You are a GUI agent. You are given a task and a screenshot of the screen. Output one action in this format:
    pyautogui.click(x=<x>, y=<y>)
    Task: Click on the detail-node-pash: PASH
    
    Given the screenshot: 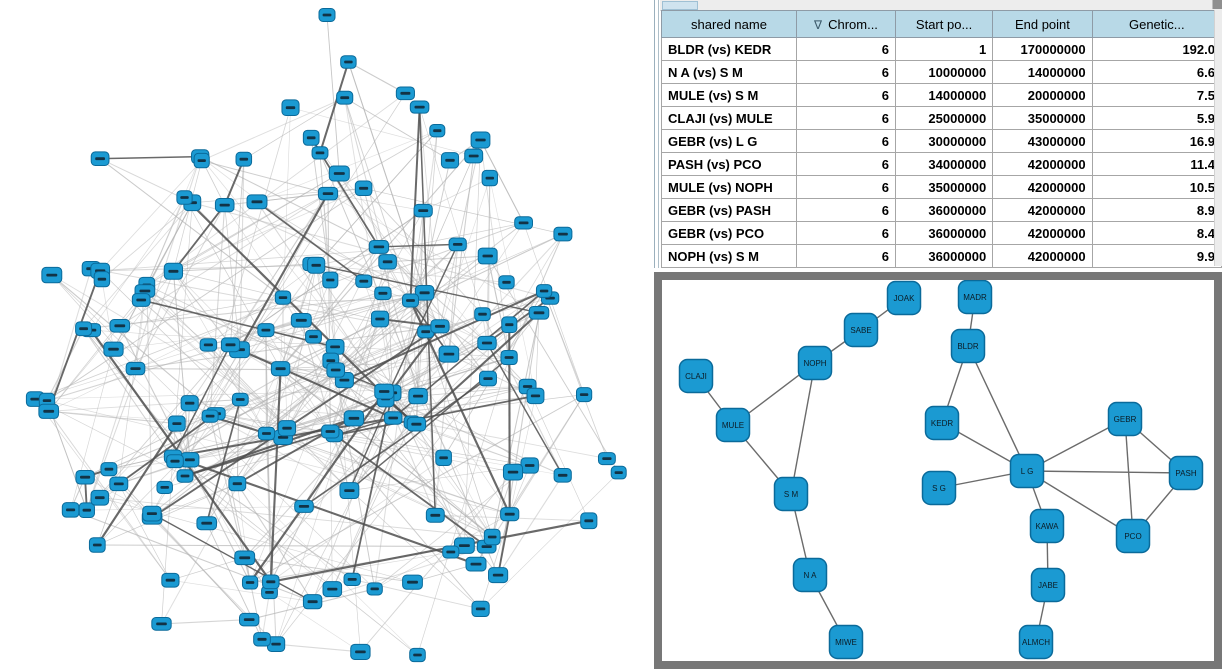 What is the action you would take?
    pyautogui.click(x=1186, y=473)
    